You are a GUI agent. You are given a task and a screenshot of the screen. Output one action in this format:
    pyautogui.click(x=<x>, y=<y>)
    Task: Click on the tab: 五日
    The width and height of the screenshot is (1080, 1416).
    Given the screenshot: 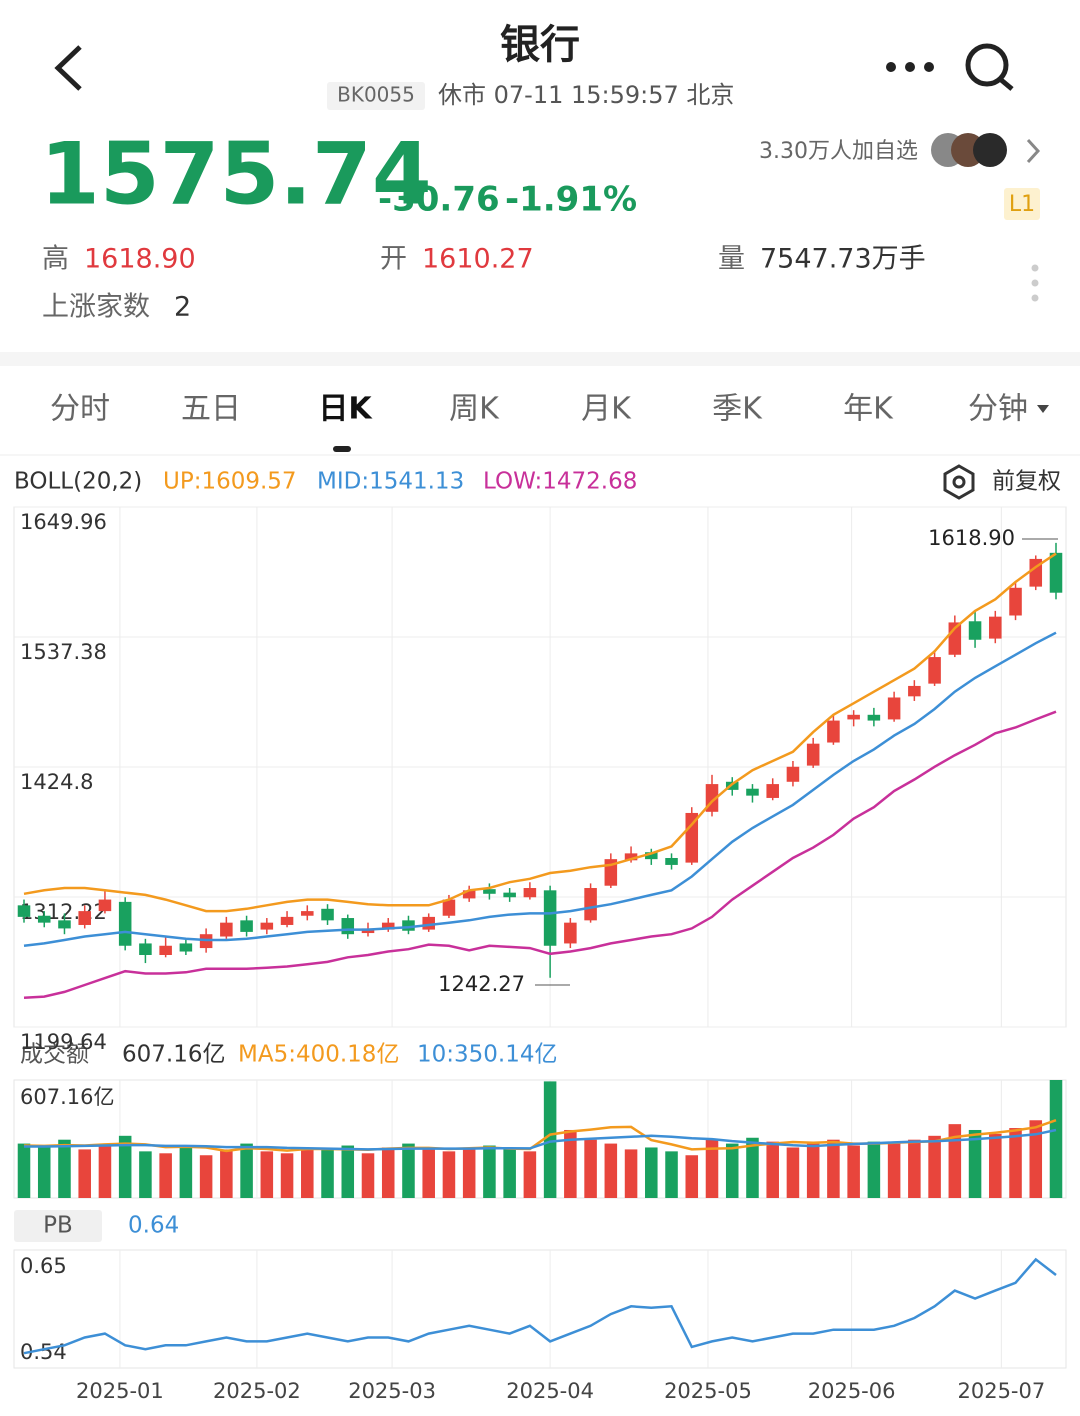 What is the action you would take?
    pyautogui.click(x=211, y=409)
    